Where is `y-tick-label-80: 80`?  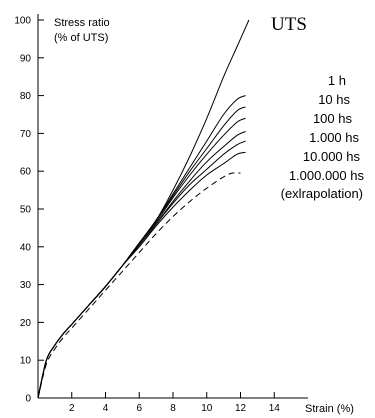
y-tick-label-80: 80 is located at coordinates (26, 96).